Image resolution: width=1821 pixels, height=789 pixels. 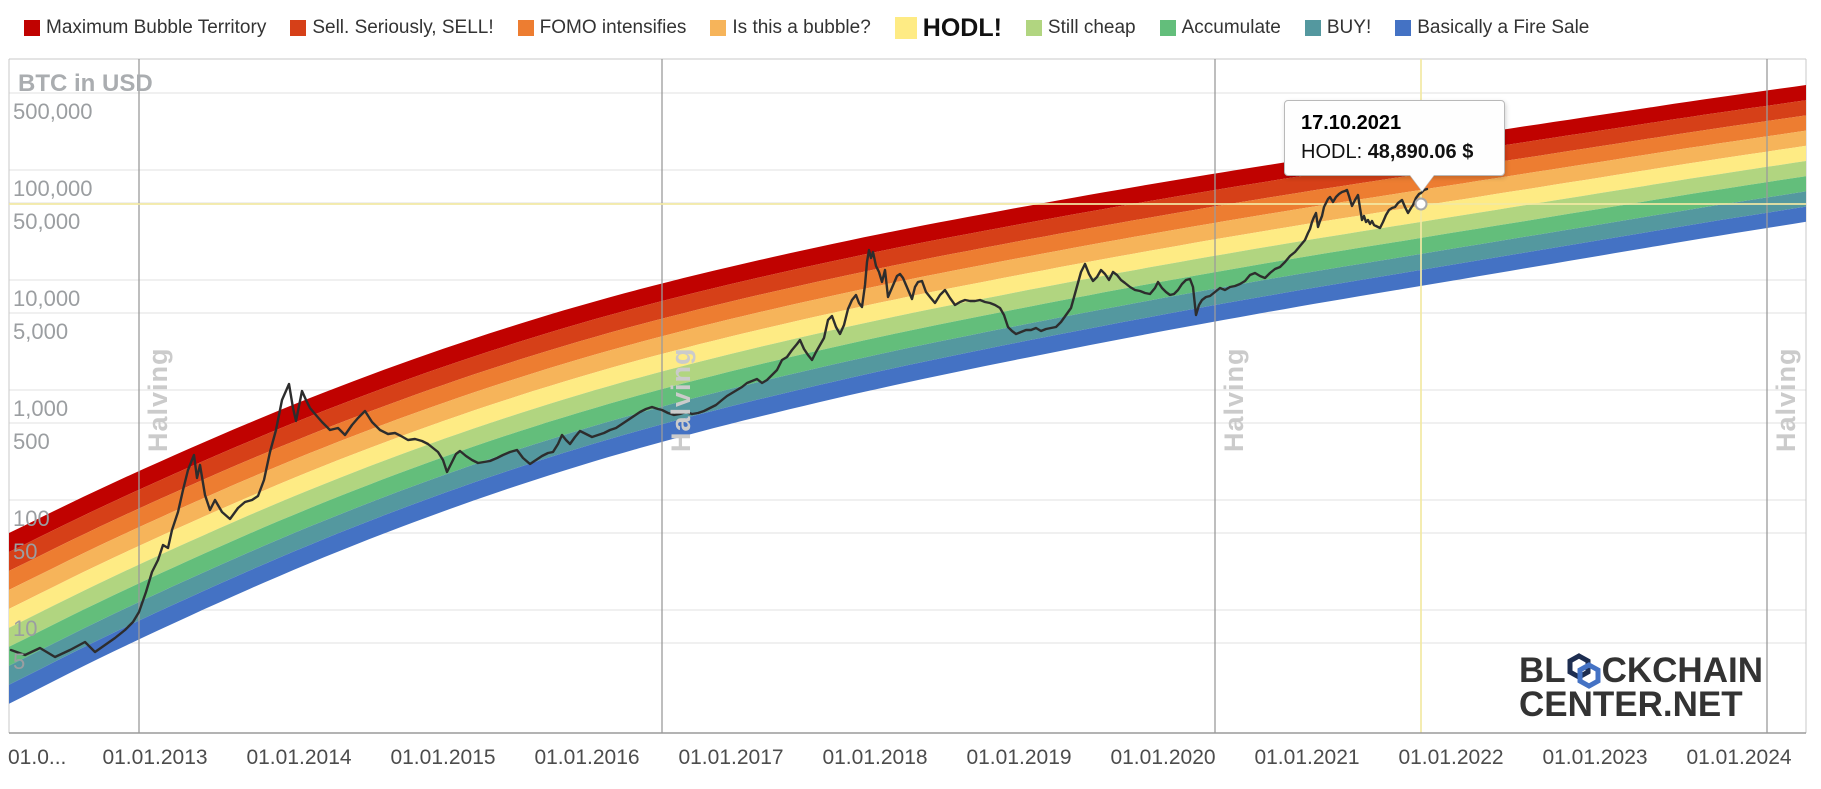 I want to click on legend-item-is-this-a-bubble: Is this a bubble?, so click(x=790, y=28).